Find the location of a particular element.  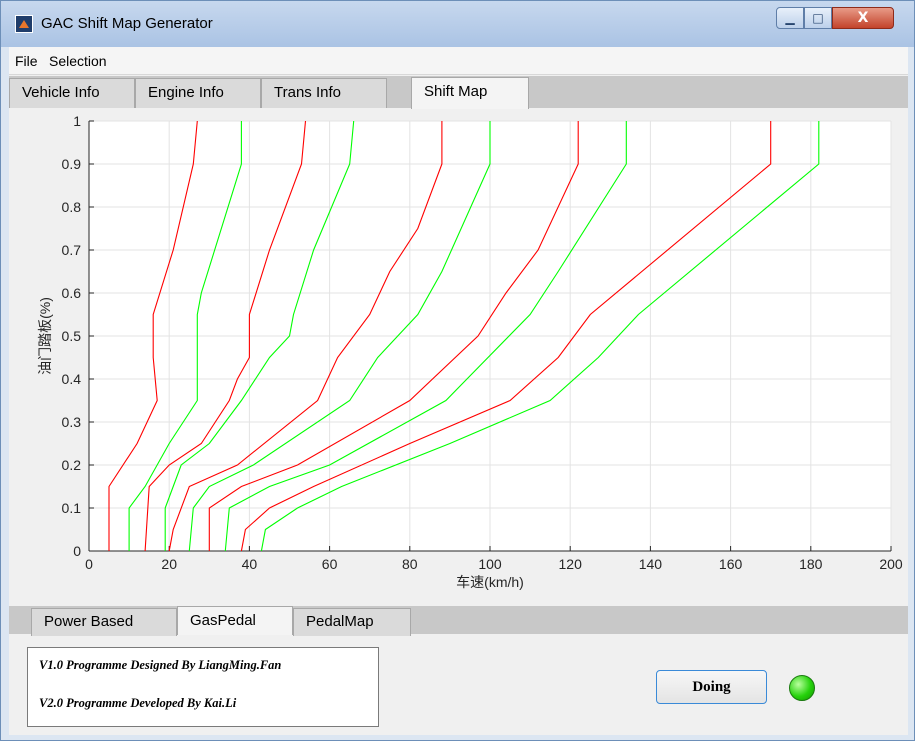

tab-power-based: Power Based is located at coordinates (104, 622).